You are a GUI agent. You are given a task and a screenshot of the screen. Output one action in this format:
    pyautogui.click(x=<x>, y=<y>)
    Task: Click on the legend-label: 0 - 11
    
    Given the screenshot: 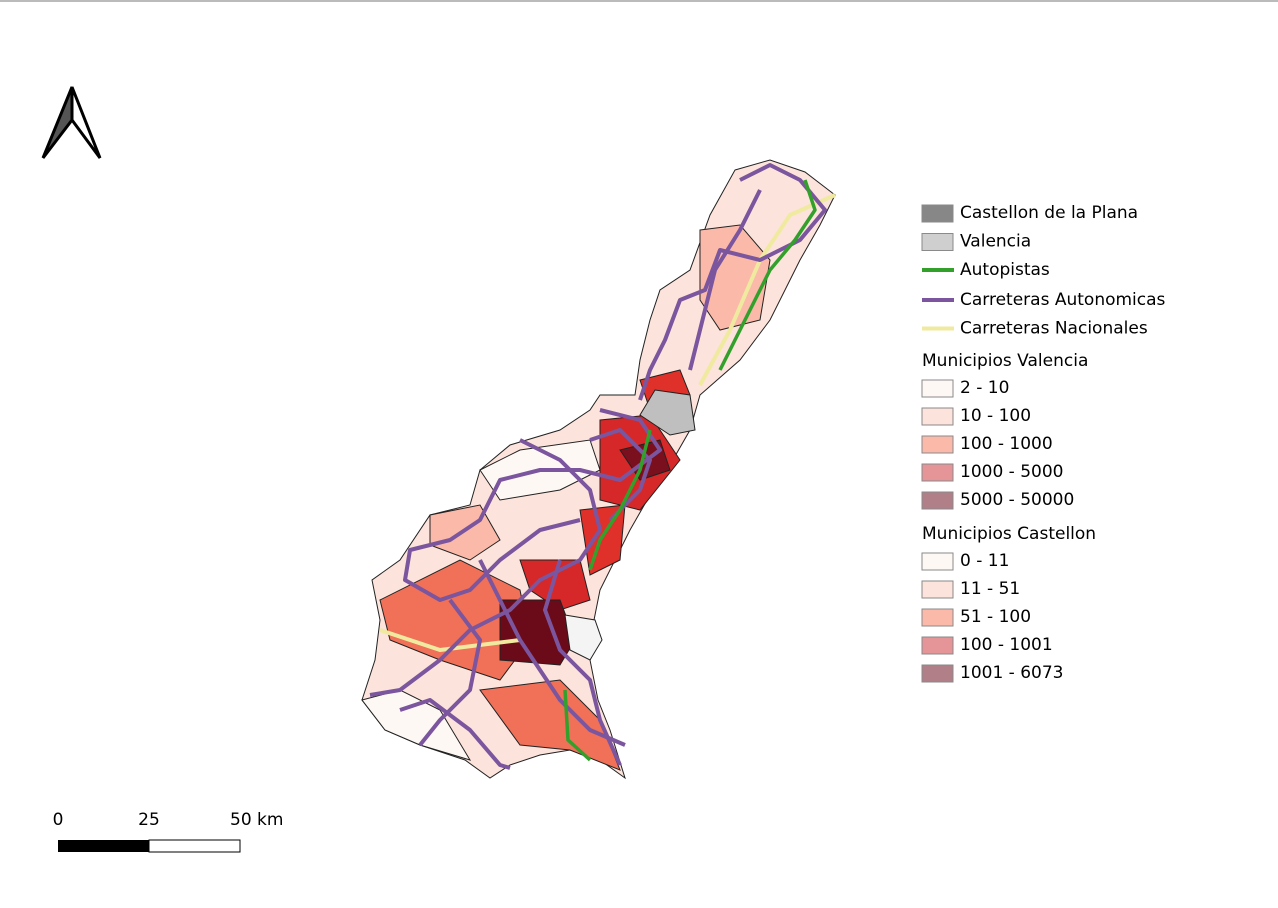 What is the action you would take?
    pyautogui.click(x=984, y=561)
    